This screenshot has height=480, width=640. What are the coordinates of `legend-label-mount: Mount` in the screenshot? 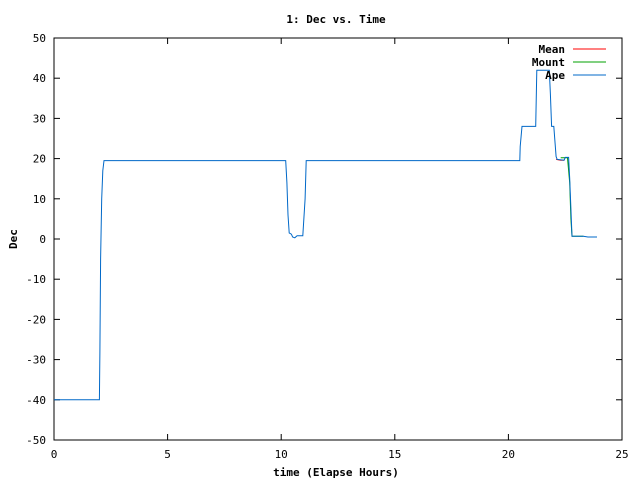 It's located at (548, 62).